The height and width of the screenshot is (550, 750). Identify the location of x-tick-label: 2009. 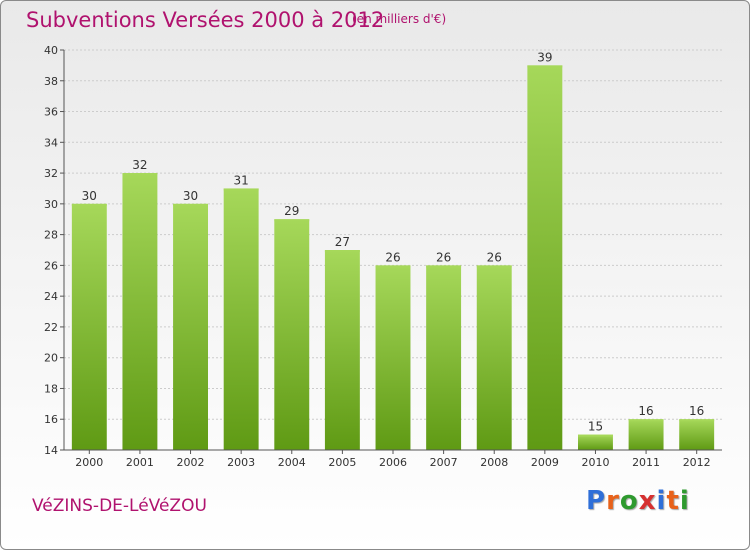
(545, 462).